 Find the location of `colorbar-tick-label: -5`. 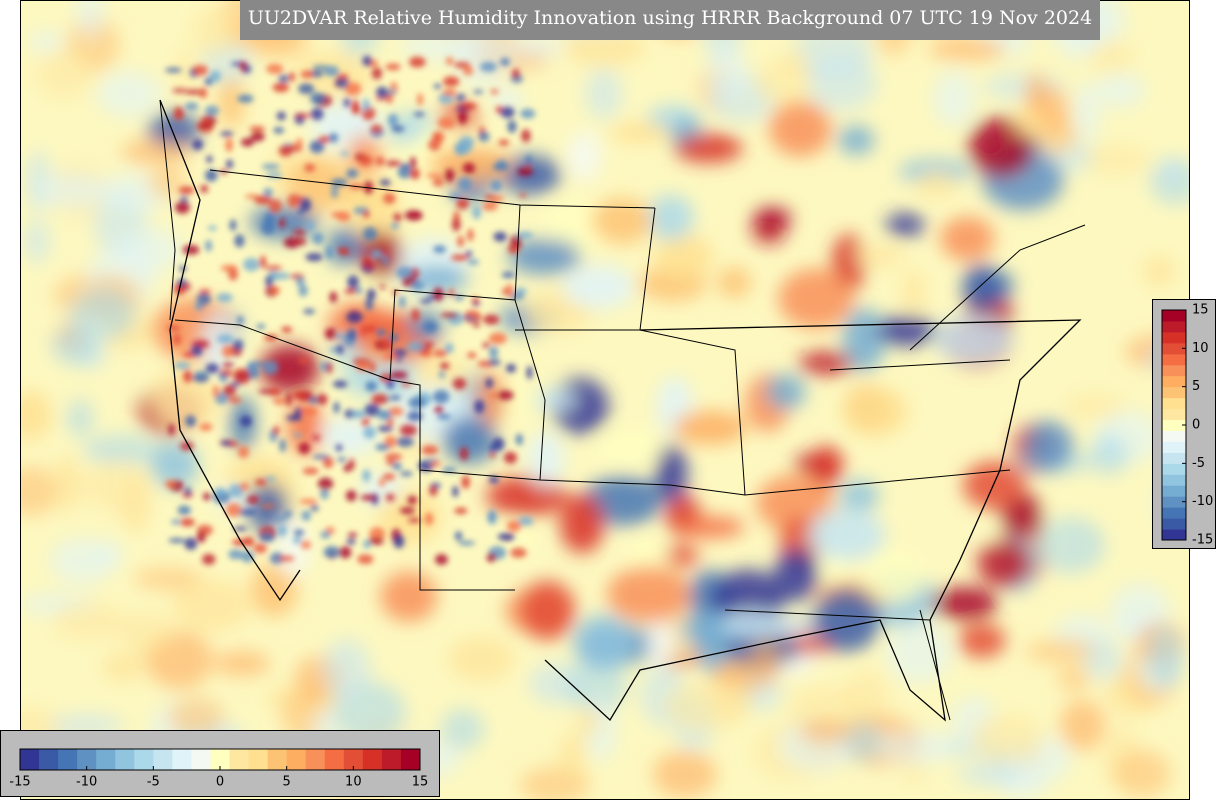

colorbar-tick-label: -5 is located at coordinates (153, 782).